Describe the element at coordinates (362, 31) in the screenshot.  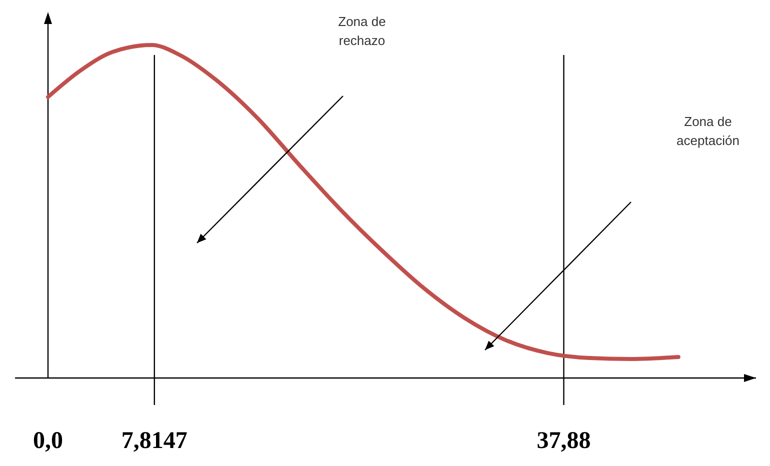
I see `annotation: Zona de rechazo` at that location.